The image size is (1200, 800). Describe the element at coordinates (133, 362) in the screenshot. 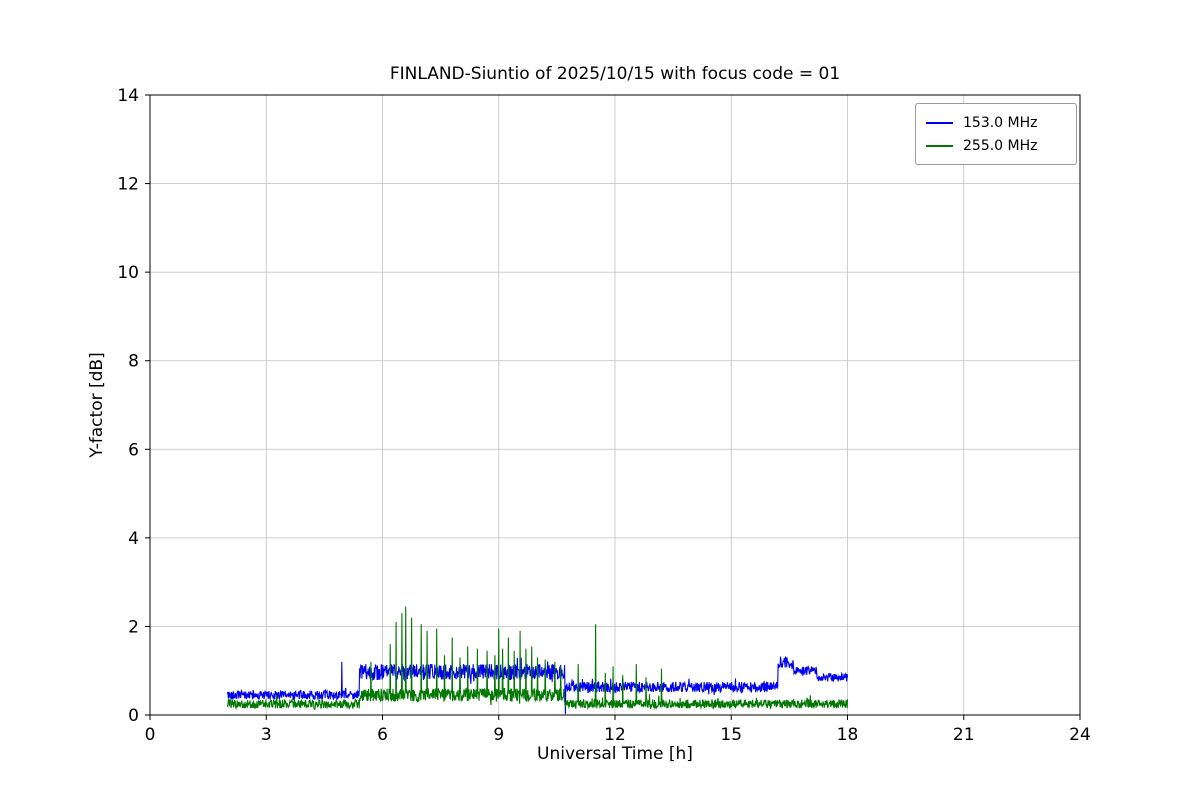

I see `svg-text: 8` at that location.